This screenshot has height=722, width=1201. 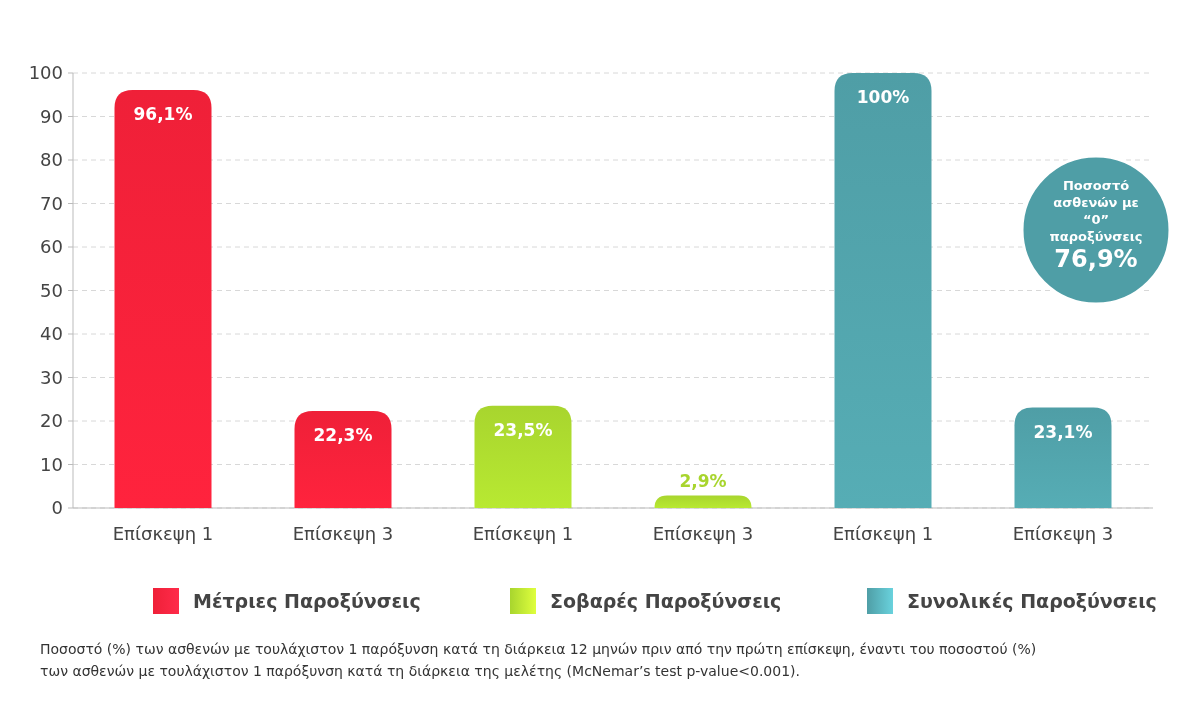 I want to click on y-tick-label: 90, so click(x=51, y=116).